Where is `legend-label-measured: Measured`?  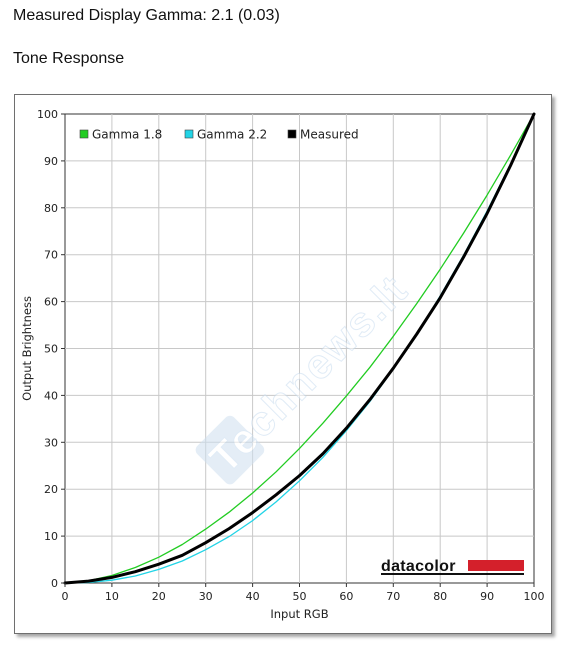
legend-label-measured: Measured is located at coordinates (329, 135).